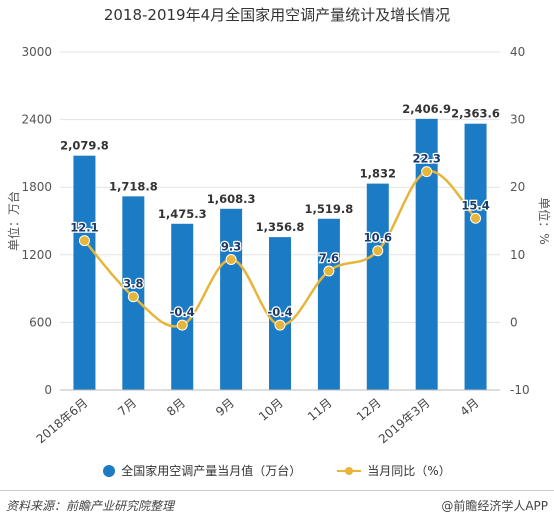 The height and width of the screenshot is (522, 554). I want to click on legend-item-bar: 全国家用空调产量当月值（万台）, so click(202, 470).